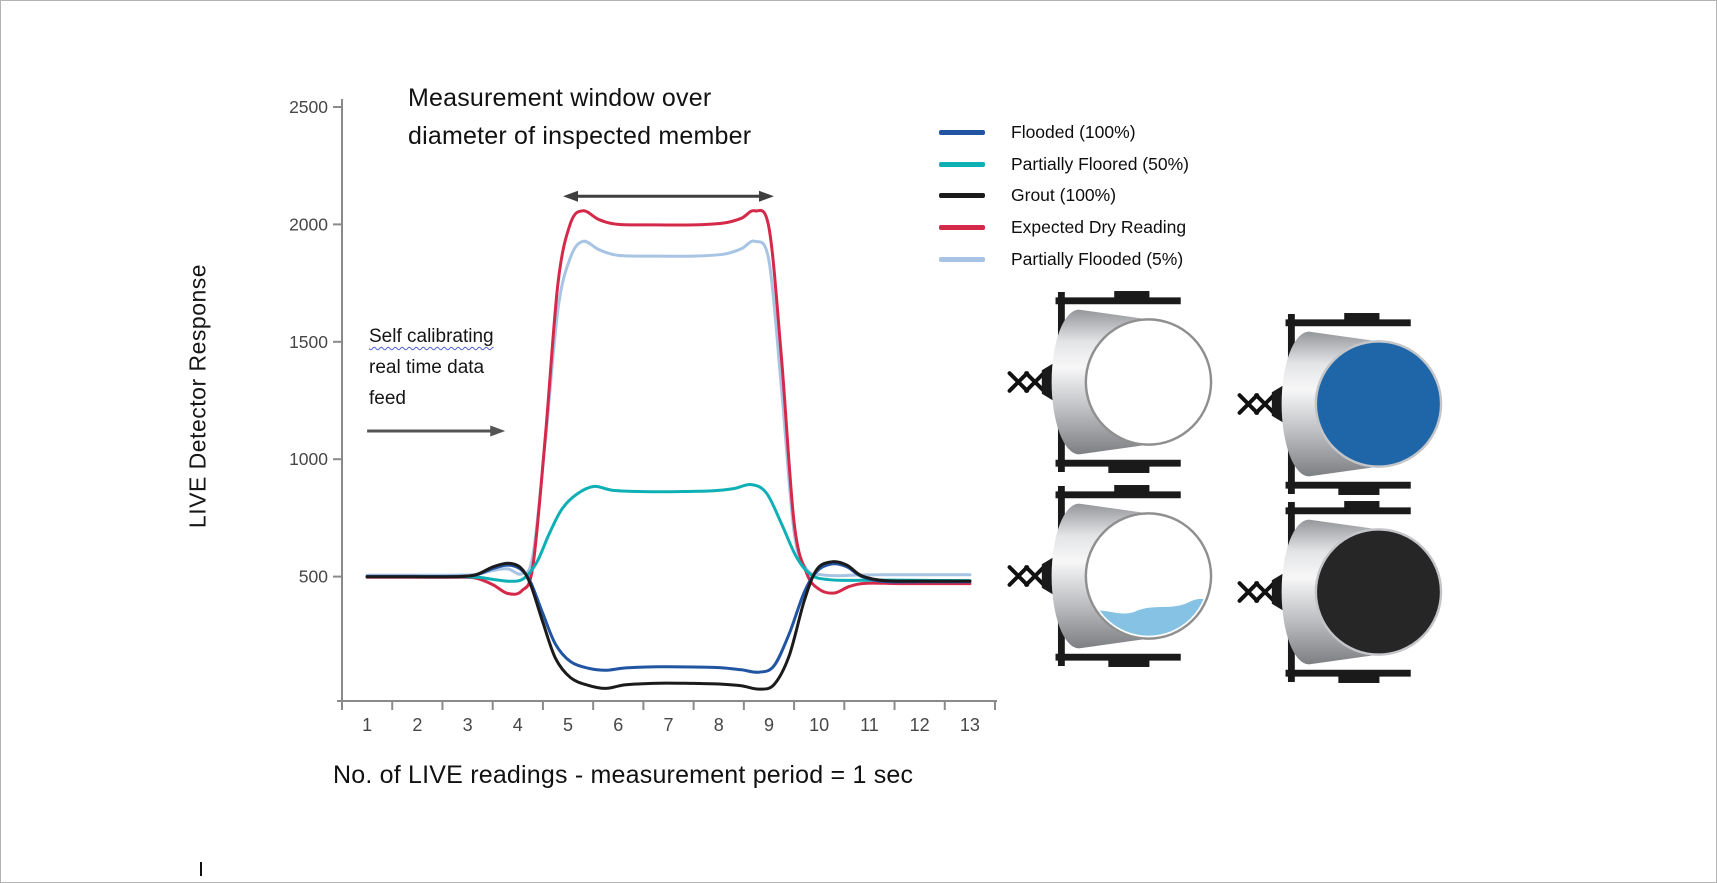 The image size is (1717, 883). Describe the element at coordinates (431, 336) in the screenshot. I see `self-calibrating-line1: Self calibrating` at that location.